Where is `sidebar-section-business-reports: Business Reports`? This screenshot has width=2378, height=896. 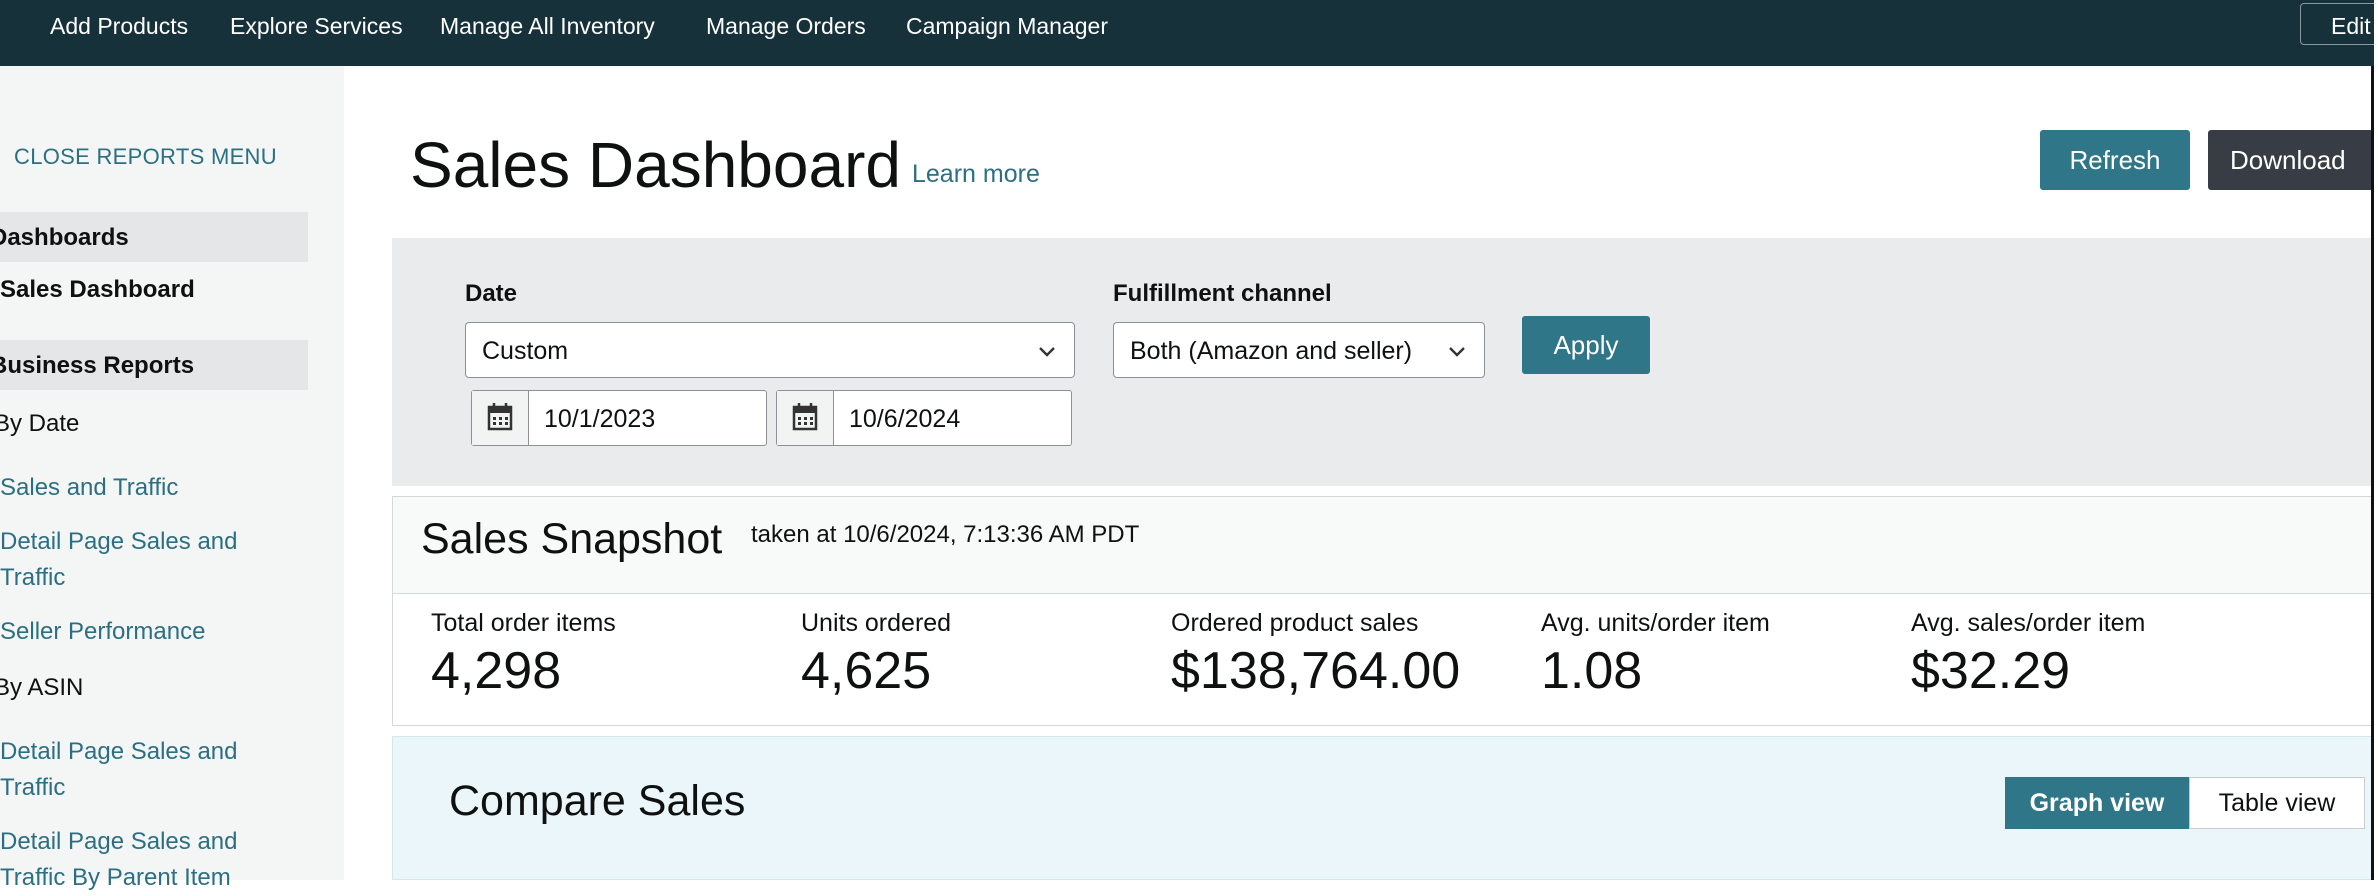
sidebar-section-business-reports: Business Reports is located at coordinates (154, 365).